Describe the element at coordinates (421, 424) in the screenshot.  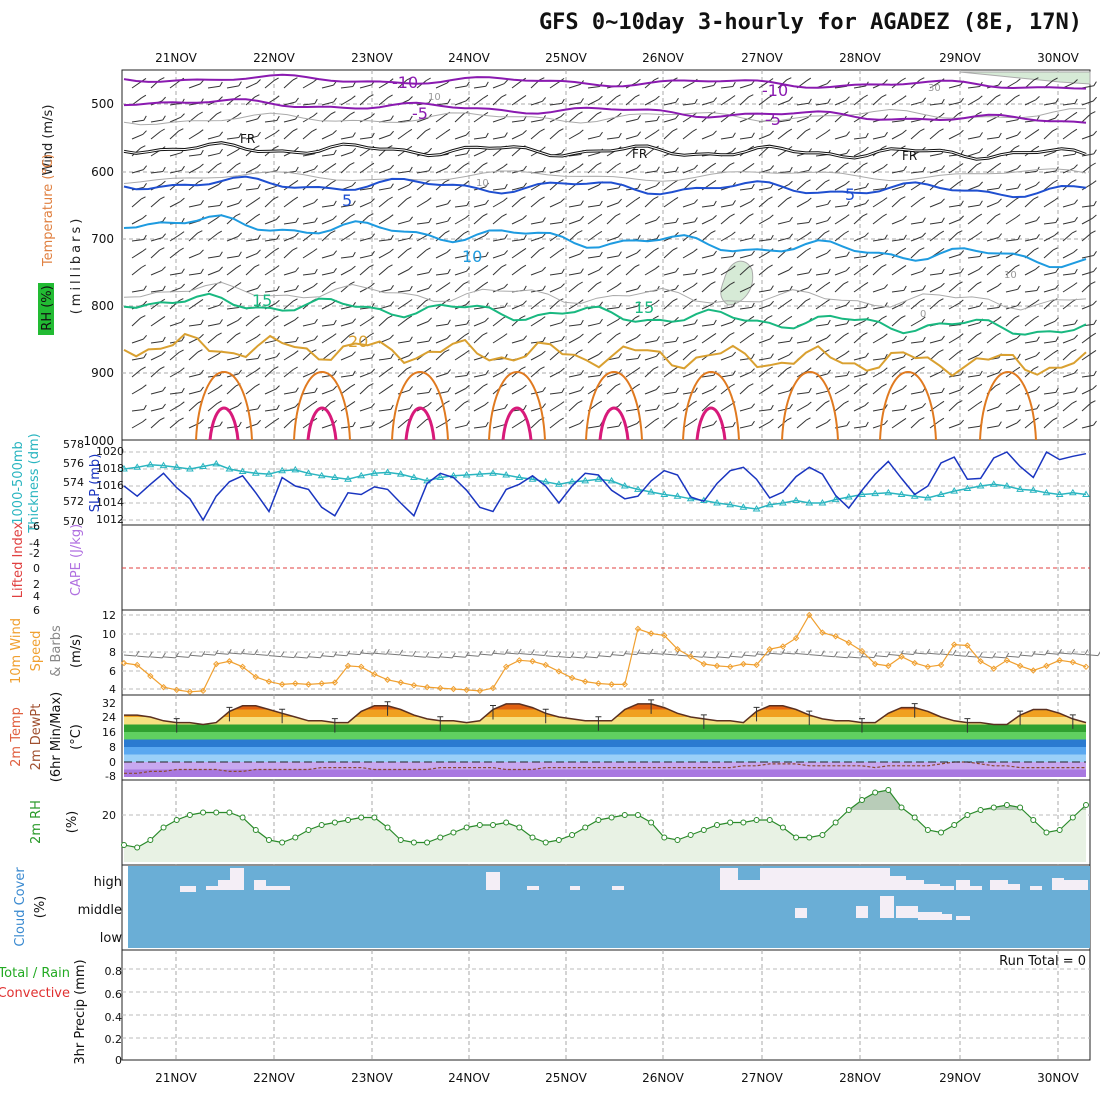
I see `upper-barb-2070` at that location.